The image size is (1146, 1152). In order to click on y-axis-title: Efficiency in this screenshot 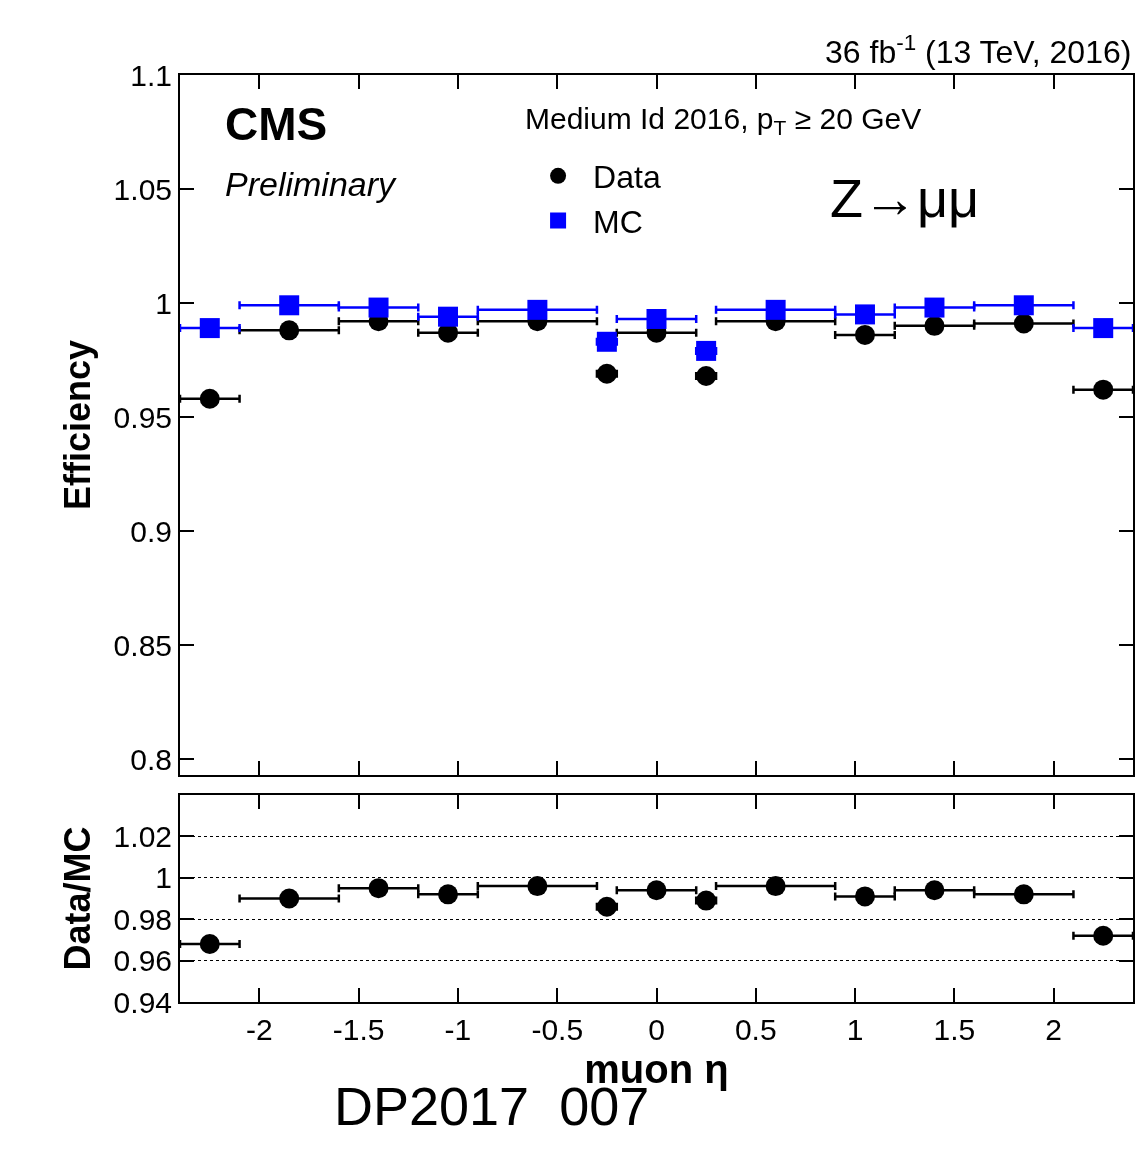, I will do `click(78, 425)`.